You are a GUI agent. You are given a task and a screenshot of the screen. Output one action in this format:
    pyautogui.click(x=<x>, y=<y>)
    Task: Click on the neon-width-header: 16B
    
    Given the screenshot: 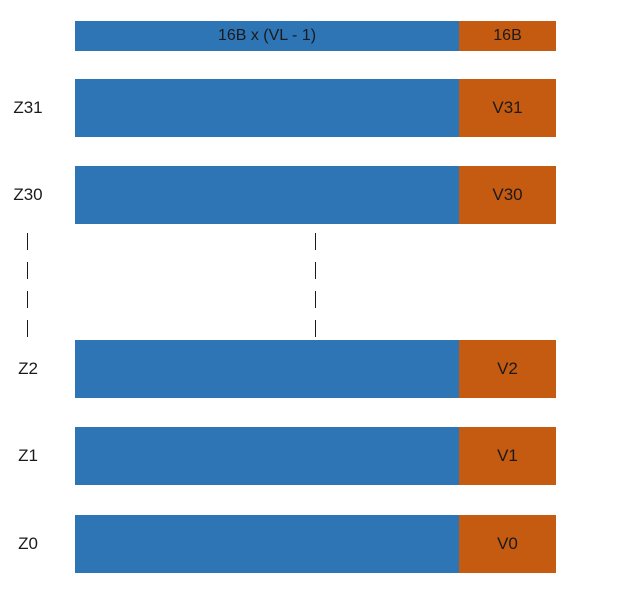 What is the action you would take?
    pyautogui.click(x=507, y=36)
    